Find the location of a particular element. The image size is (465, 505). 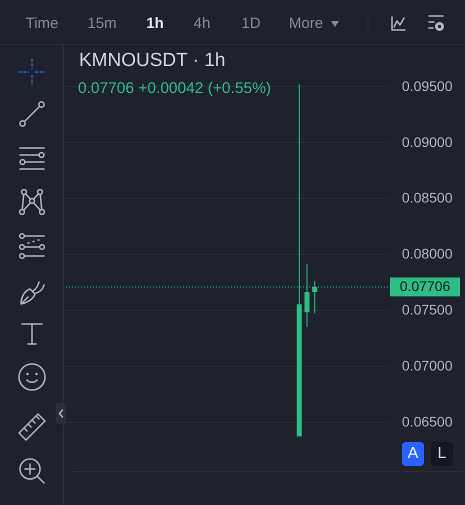

text: 0.07706 +0.00042 (+0.55%) is located at coordinates (175, 88).